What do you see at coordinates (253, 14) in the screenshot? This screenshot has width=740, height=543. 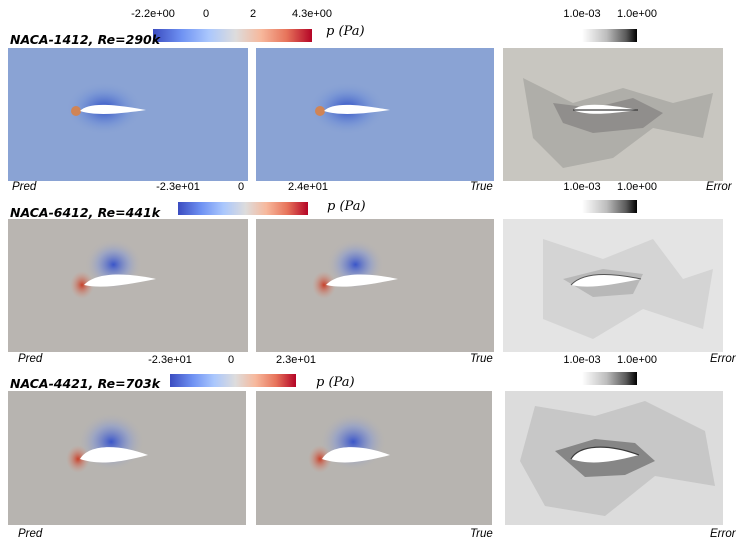 I see `pressure-colorbar-tick: 2` at bounding box center [253, 14].